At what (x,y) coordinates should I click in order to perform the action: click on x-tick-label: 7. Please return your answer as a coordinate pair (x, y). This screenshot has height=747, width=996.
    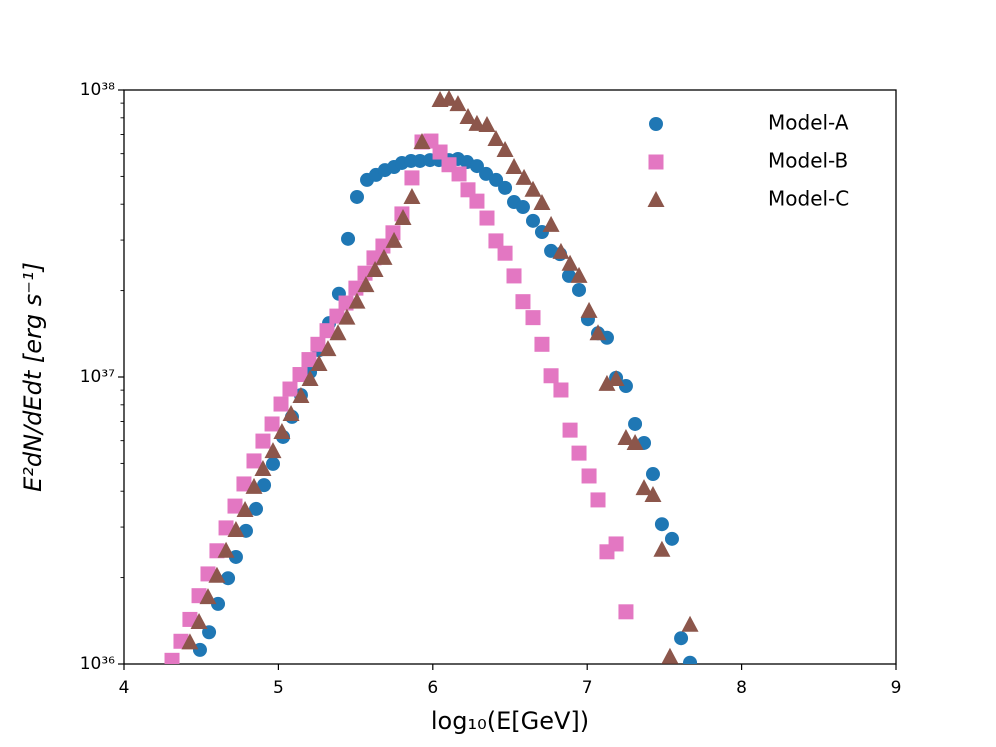
    Looking at the image, I should click on (587, 688).